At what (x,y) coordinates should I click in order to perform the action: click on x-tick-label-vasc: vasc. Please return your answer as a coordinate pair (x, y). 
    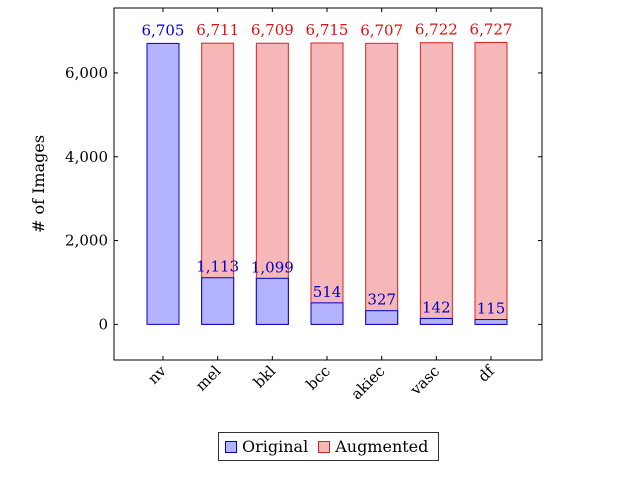
    Looking at the image, I should click on (424, 380).